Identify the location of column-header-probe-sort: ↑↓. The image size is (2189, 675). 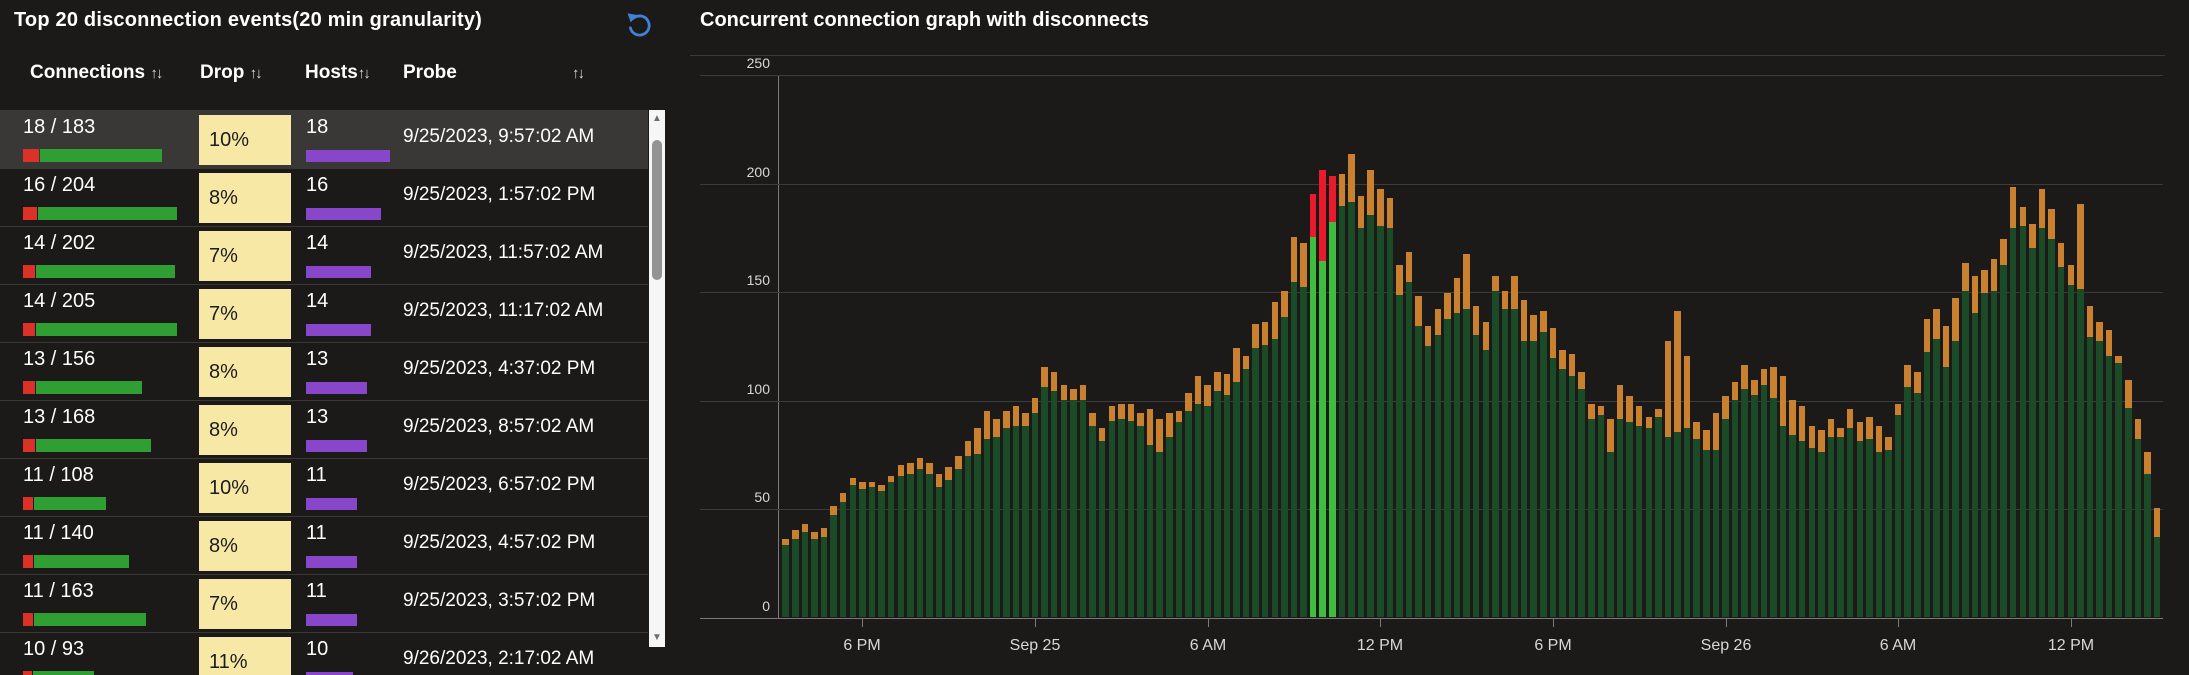
(578, 73).